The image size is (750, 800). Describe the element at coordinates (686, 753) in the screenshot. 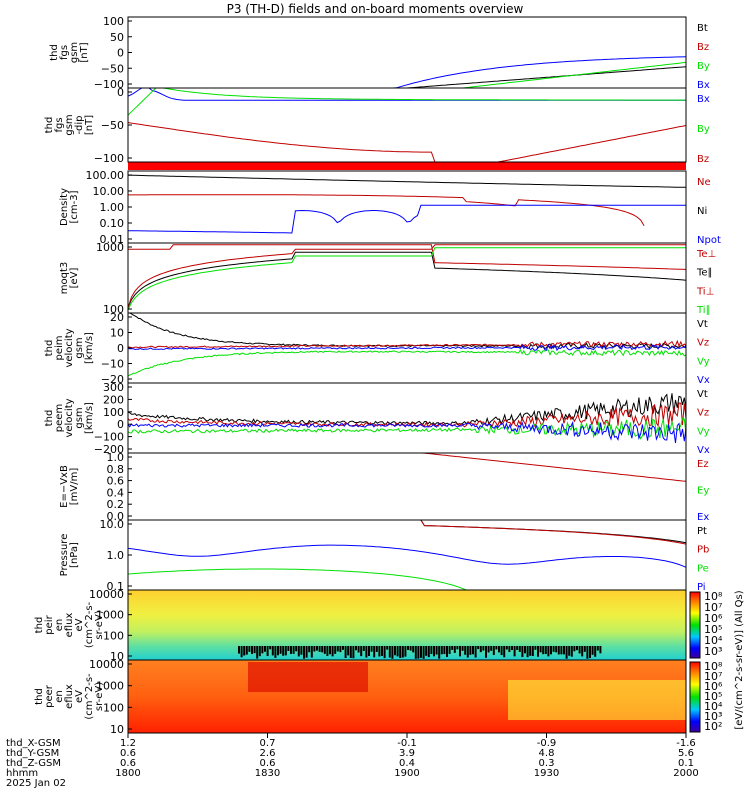

I see `footer-value: 5.6` at that location.